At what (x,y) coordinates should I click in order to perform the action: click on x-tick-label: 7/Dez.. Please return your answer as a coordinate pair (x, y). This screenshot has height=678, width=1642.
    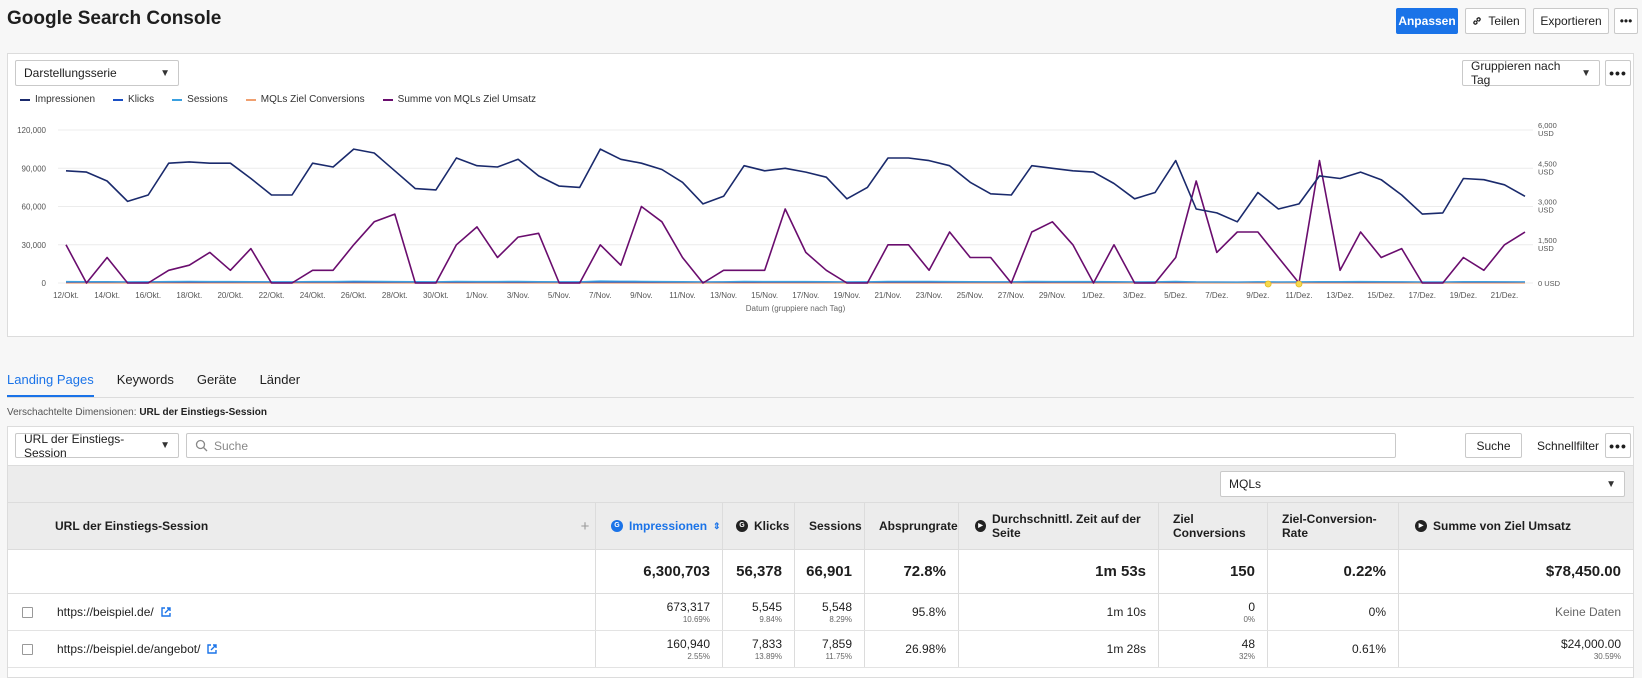
    Looking at the image, I should click on (1216, 295).